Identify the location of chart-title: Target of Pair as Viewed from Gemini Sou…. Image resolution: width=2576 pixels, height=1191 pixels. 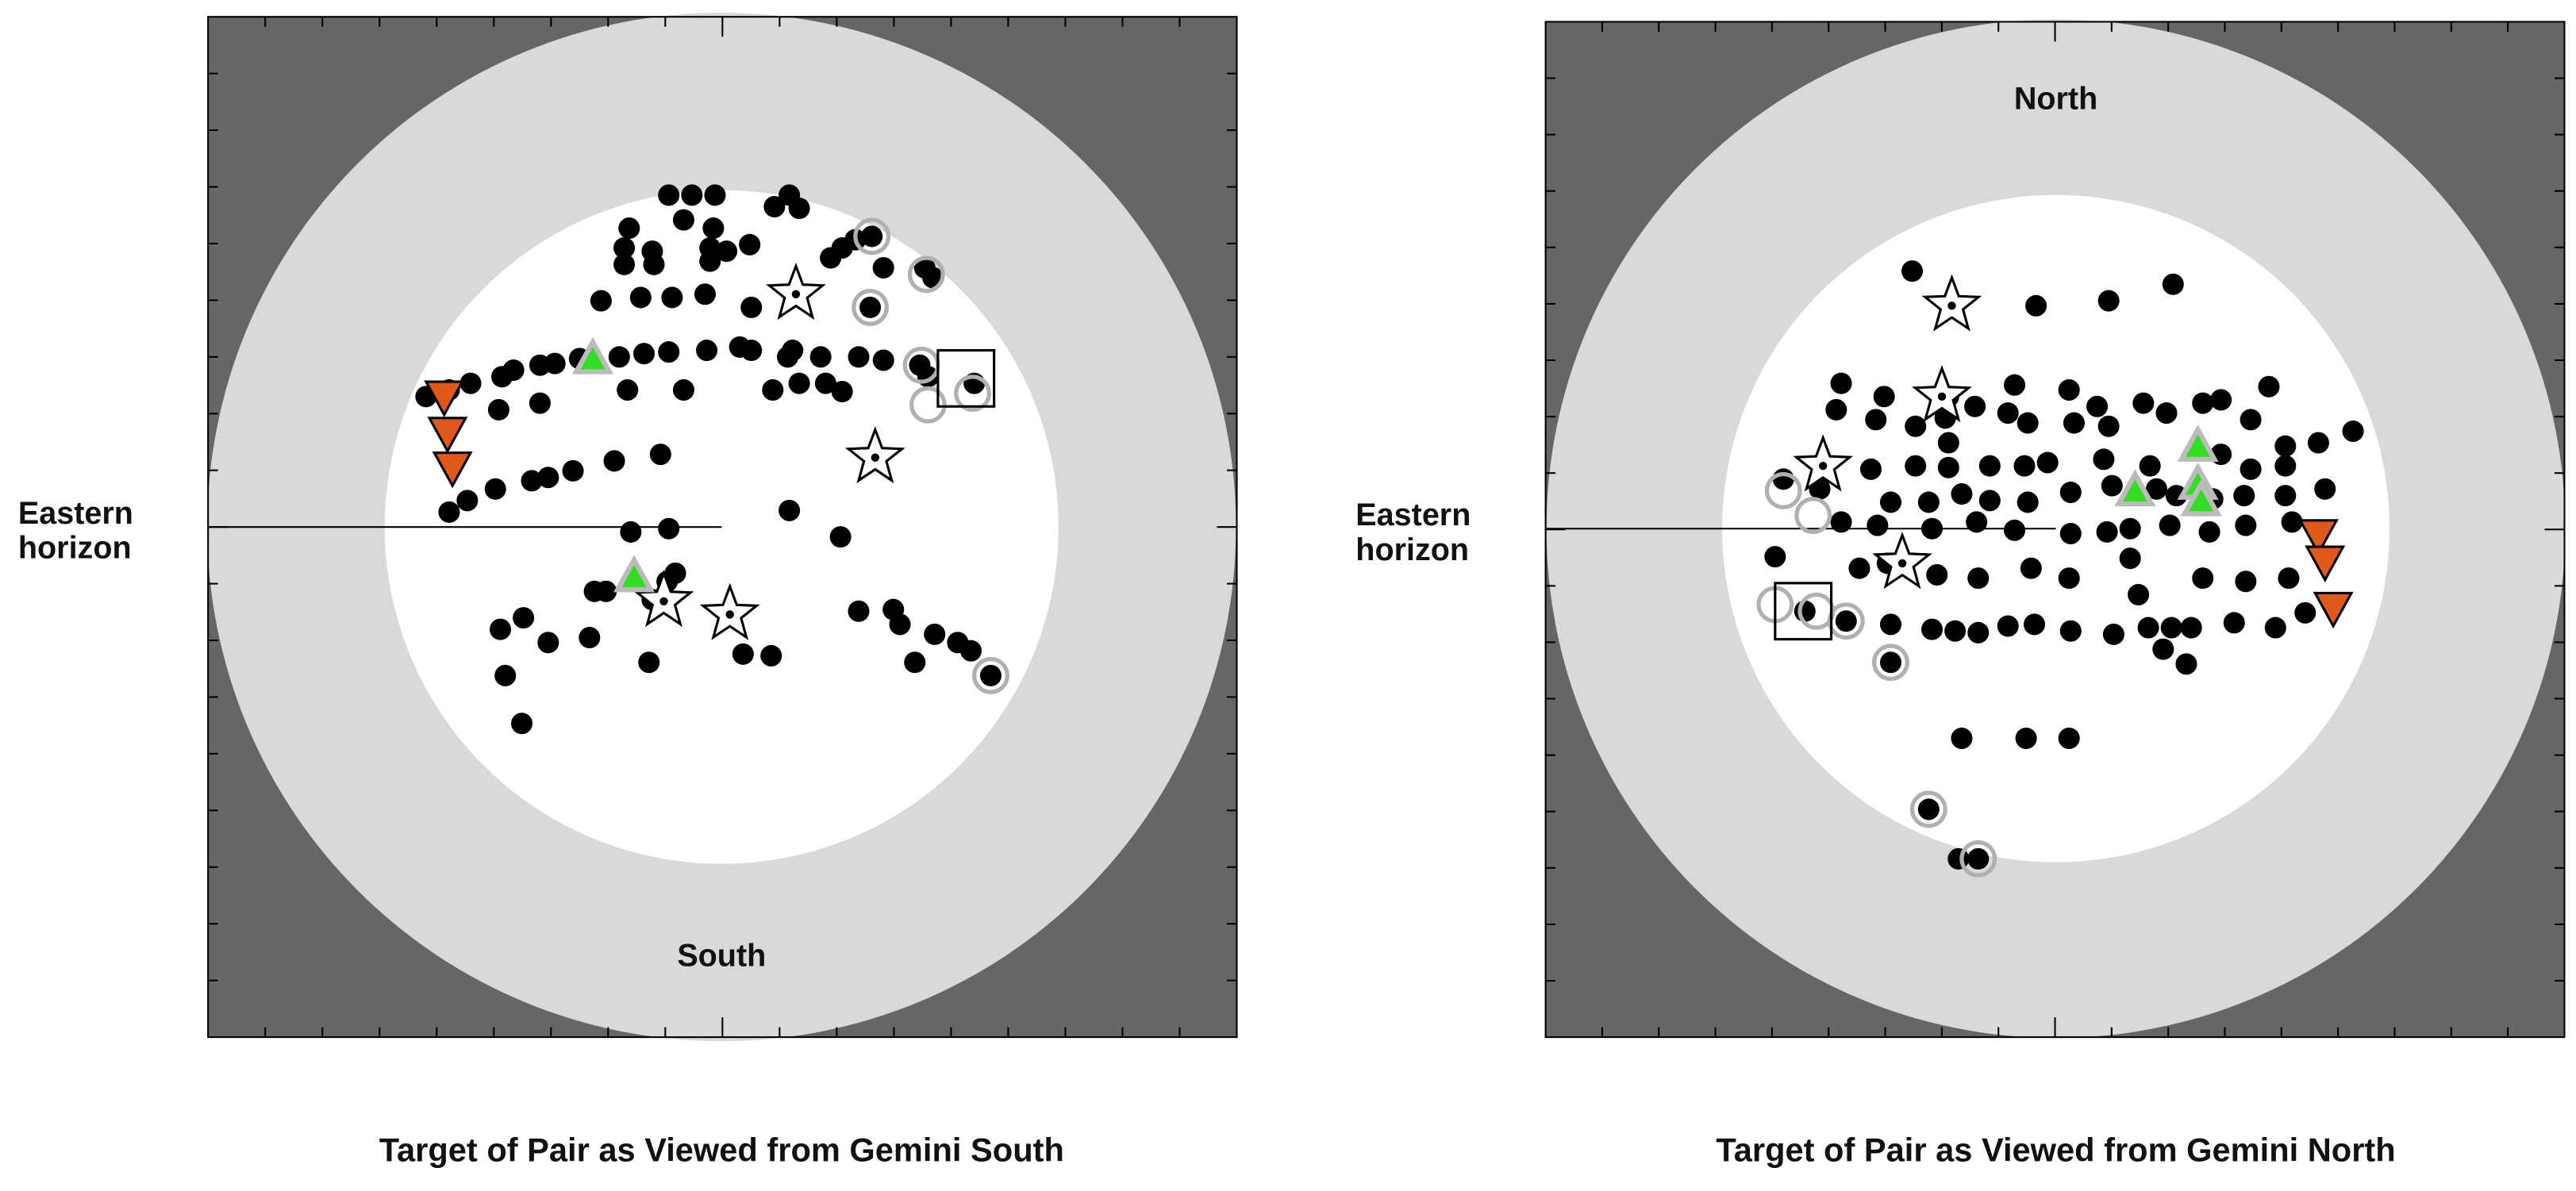
(721, 1150).